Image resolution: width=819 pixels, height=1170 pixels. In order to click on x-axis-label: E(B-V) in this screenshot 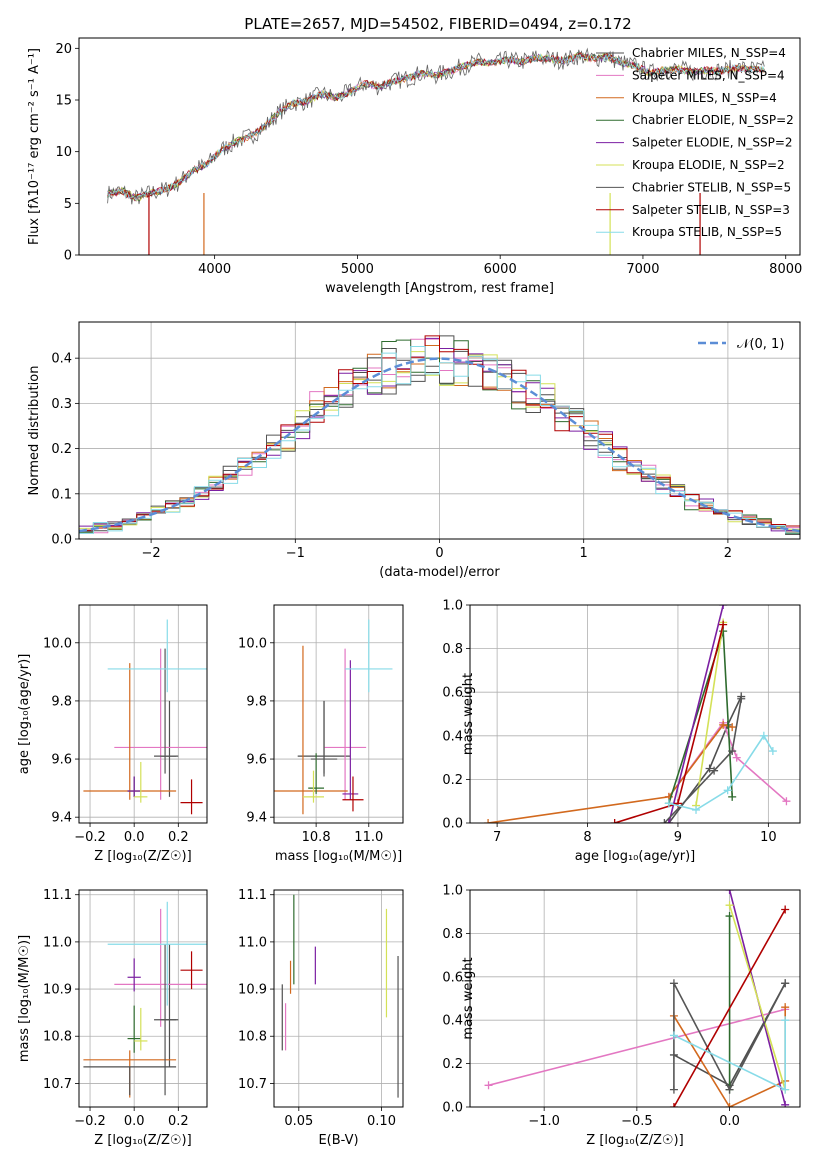, I will do `click(338, 1140)`.